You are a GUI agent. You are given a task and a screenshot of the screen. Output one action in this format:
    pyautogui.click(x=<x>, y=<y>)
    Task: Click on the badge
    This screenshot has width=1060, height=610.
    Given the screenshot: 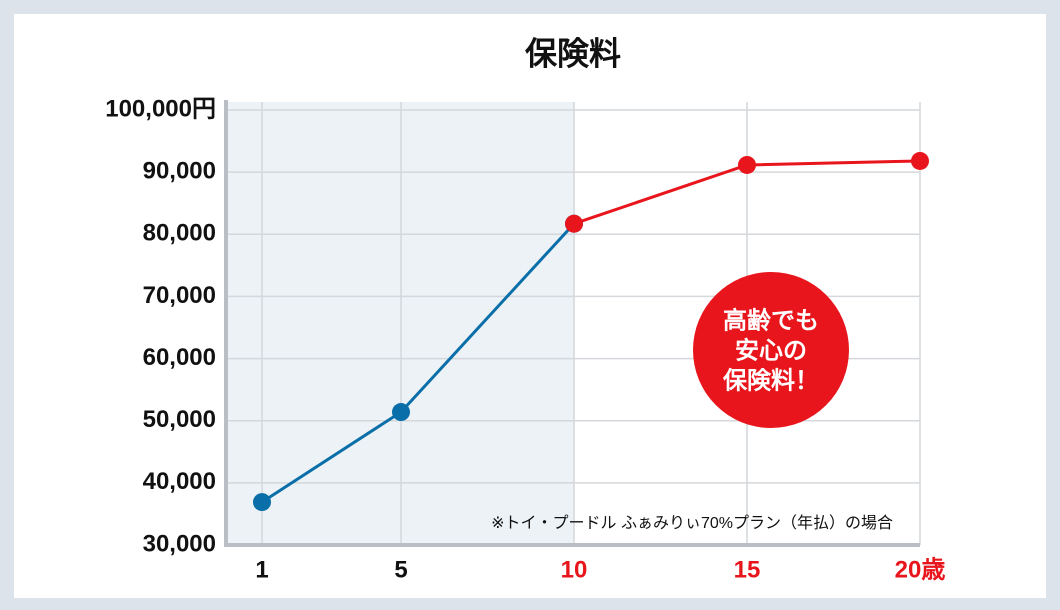 What is the action you would take?
    pyautogui.click(x=771, y=350)
    